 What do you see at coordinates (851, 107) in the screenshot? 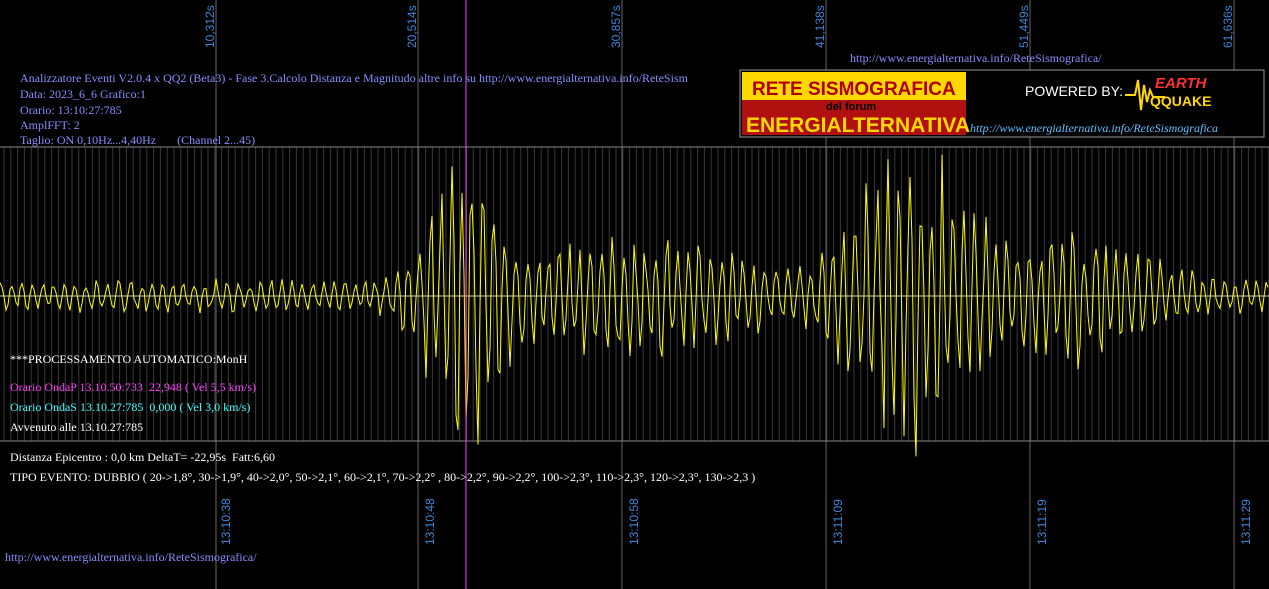
I see `logo-subtitle: del forum` at bounding box center [851, 107].